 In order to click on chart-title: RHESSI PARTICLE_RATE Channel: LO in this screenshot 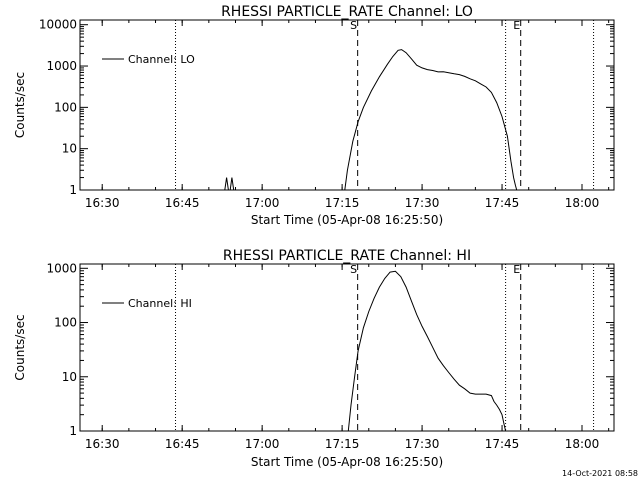, I will do `click(347, 12)`.